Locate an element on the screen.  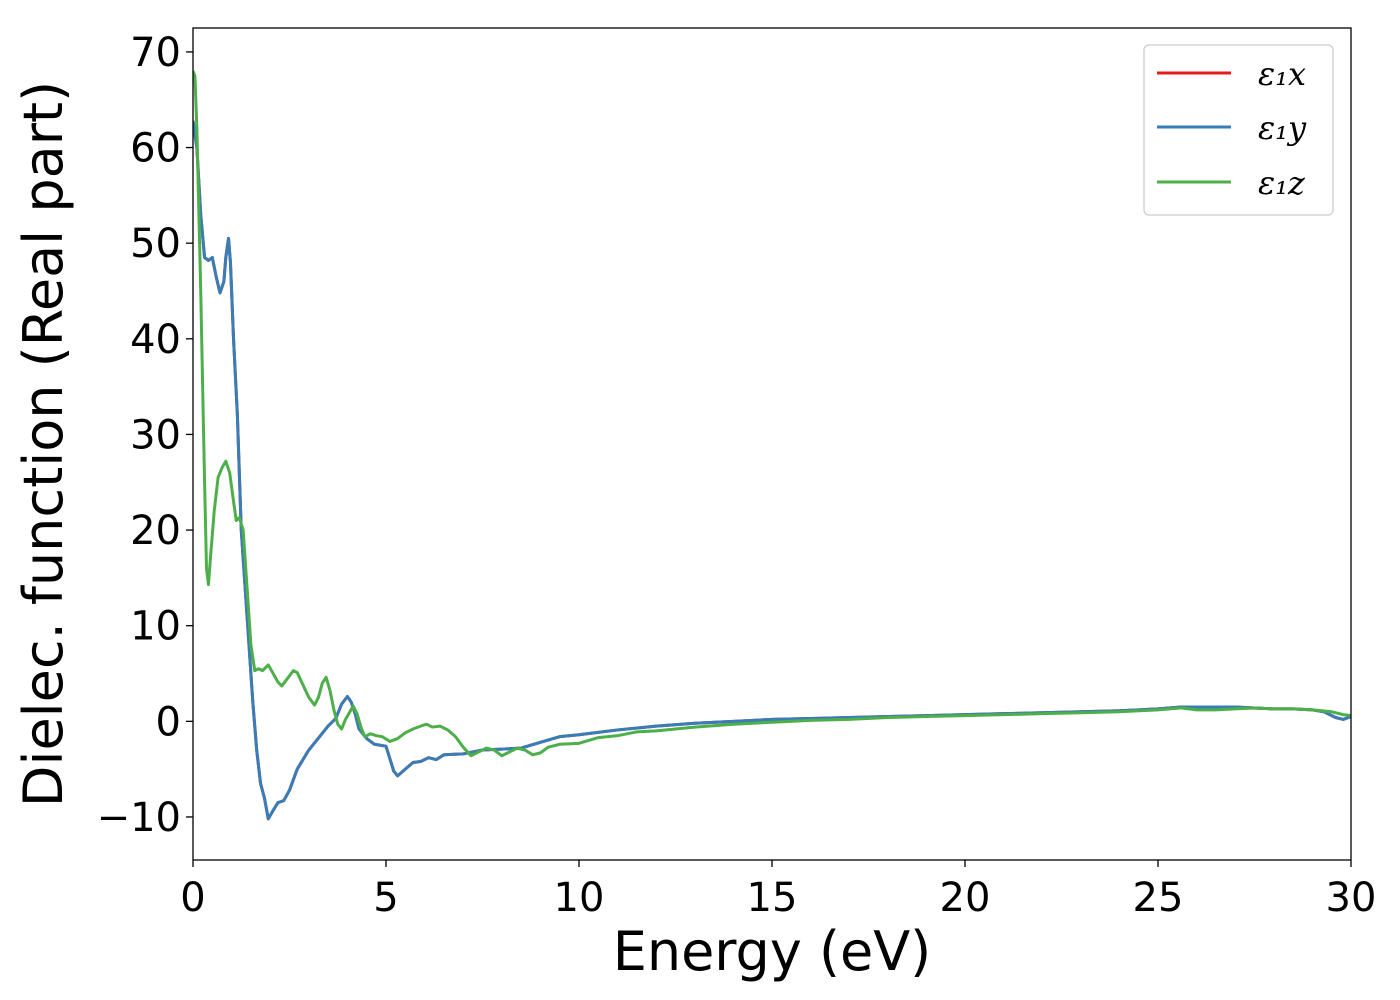
legend: ε₁x ε₁y ε₁z is located at coordinates (1238, 130).